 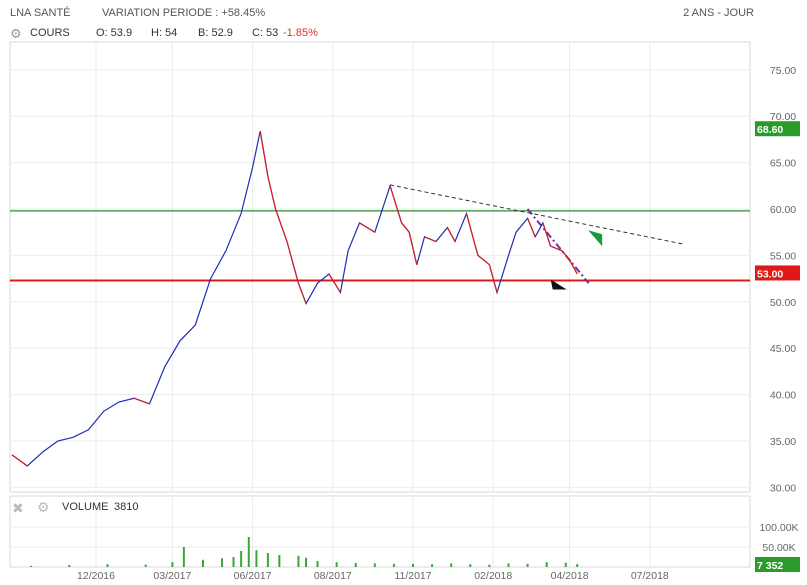 I want to click on price-tick-label: 75.00, so click(x=783, y=71).